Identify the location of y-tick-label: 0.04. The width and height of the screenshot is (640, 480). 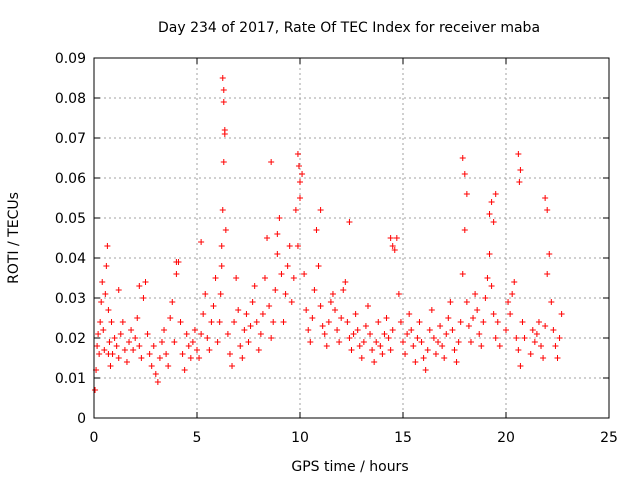
(70, 259).